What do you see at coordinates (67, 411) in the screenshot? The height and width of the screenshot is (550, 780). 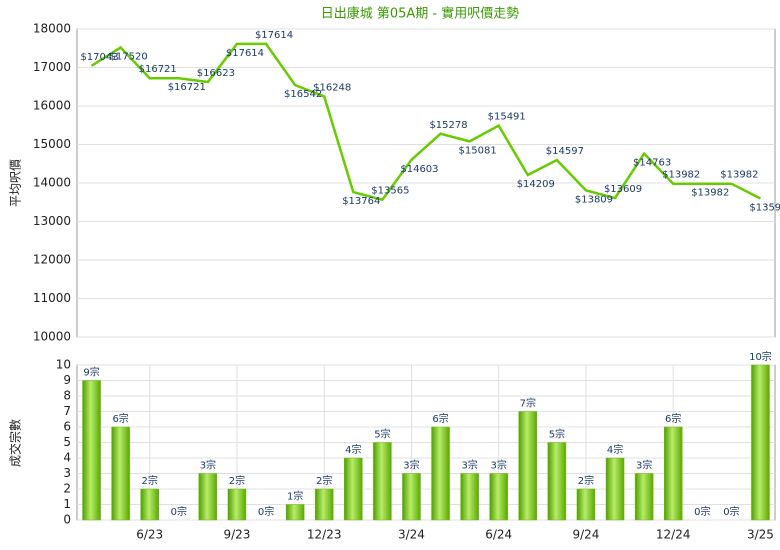 I see `y-tick-label: 7` at bounding box center [67, 411].